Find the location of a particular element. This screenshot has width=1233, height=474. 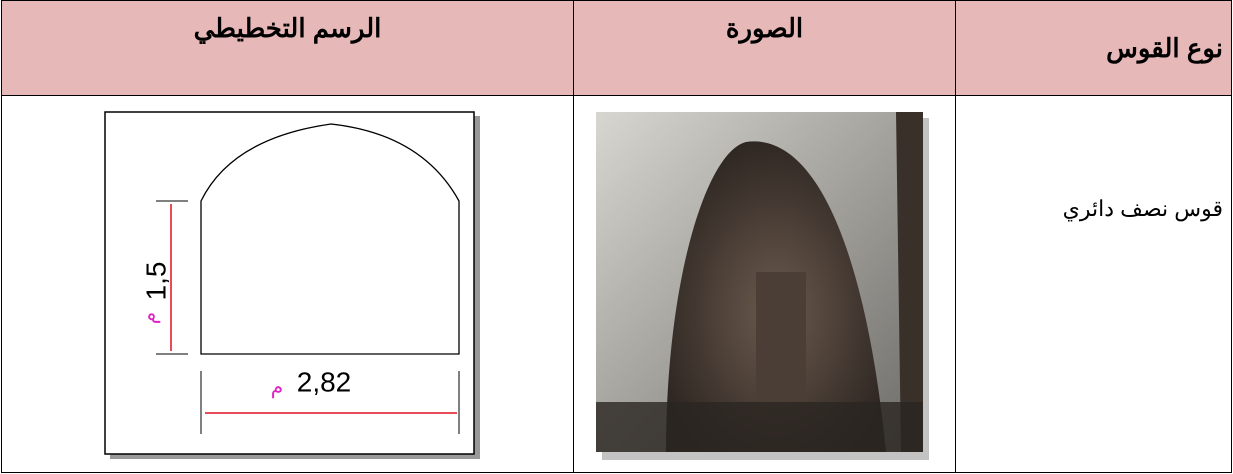

header-cell: نوع القوس is located at coordinates (1093, 48).